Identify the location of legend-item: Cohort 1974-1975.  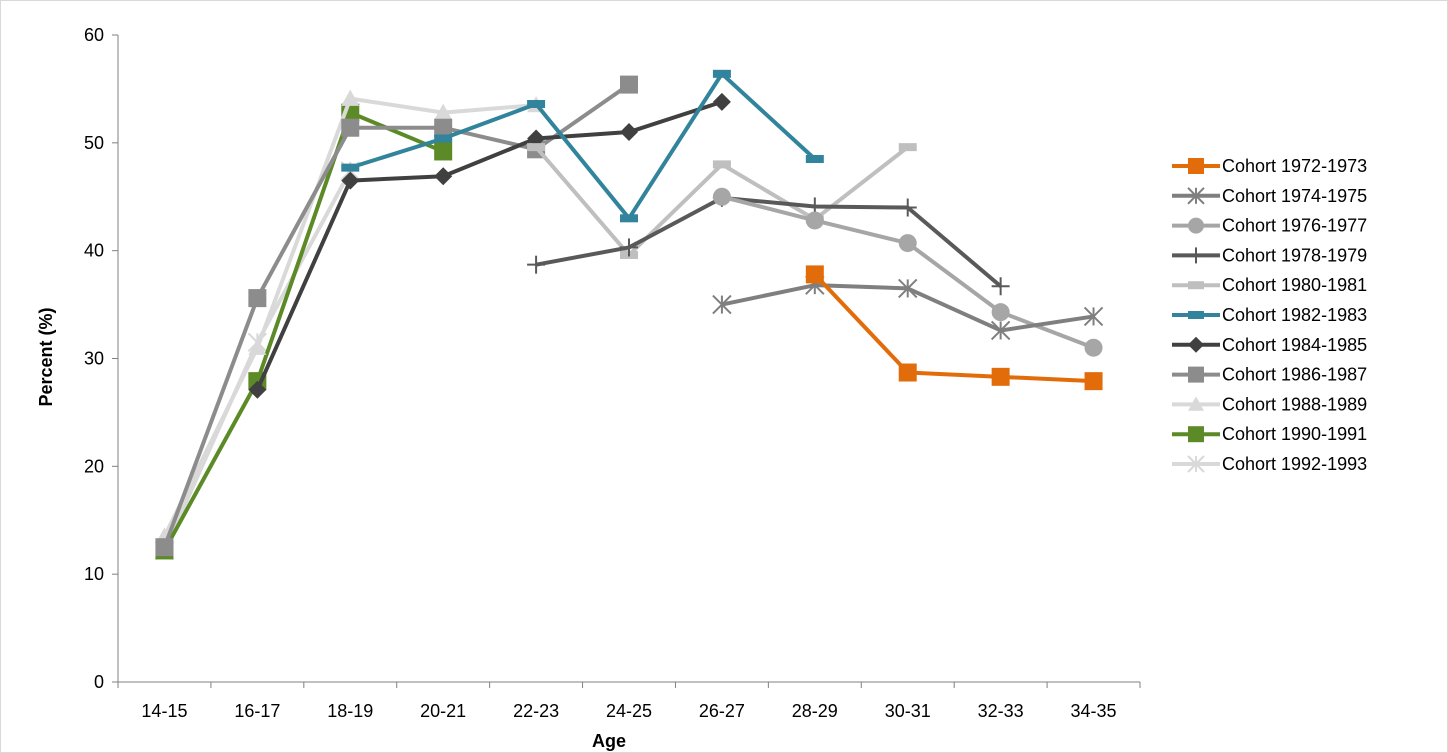
(1269, 196).